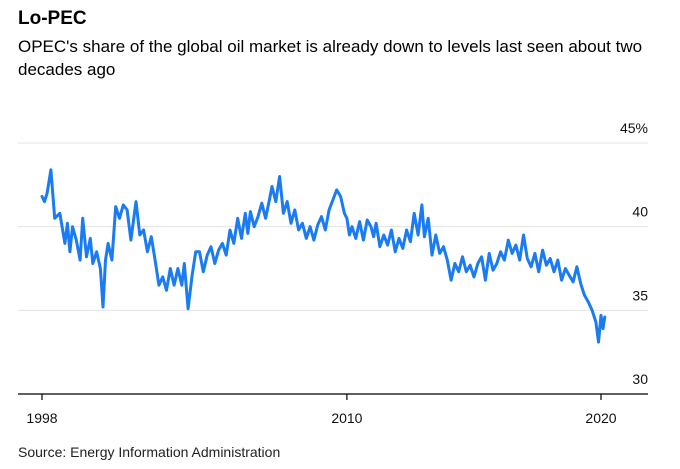 Image resolution: width=680 pixels, height=469 pixels. What do you see at coordinates (41, 418) in the screenshot?
I see `x-tick-label-1998: 1998` at bounding box center [41, 418].